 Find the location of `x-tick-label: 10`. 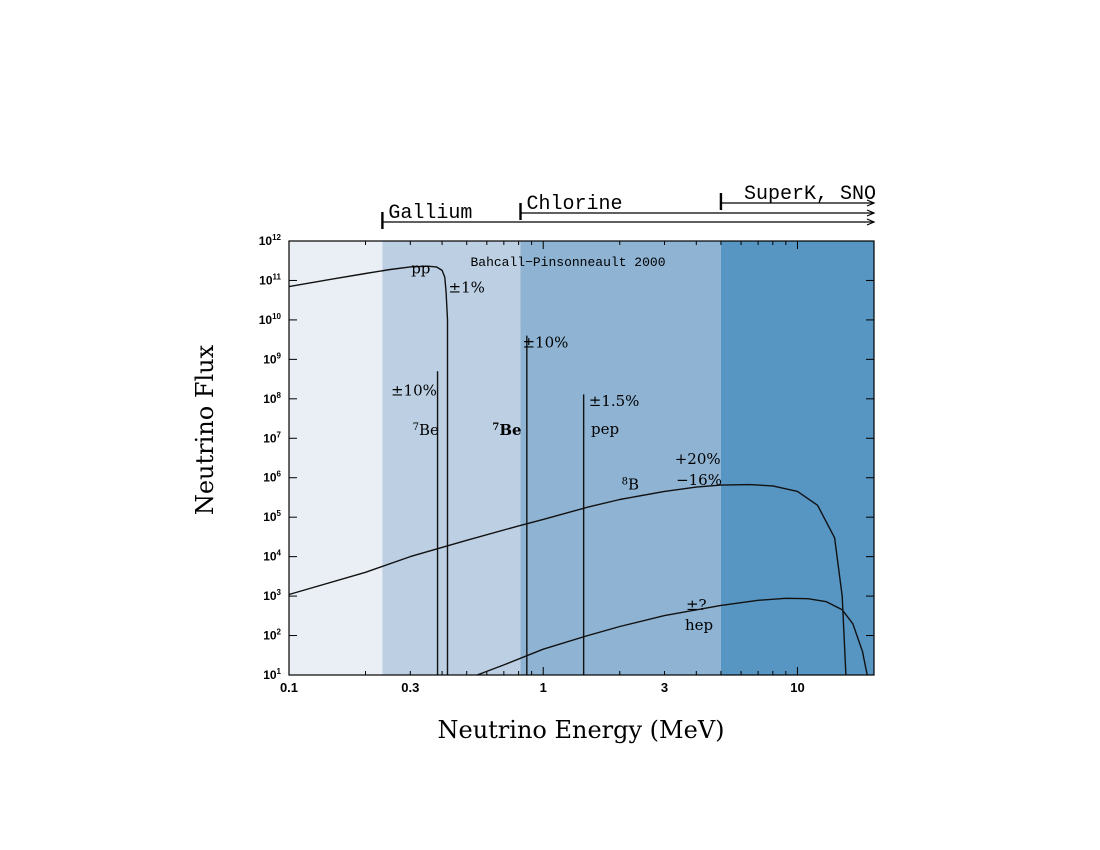

x-tick-label: 10 is located at coordinates (797, 687).